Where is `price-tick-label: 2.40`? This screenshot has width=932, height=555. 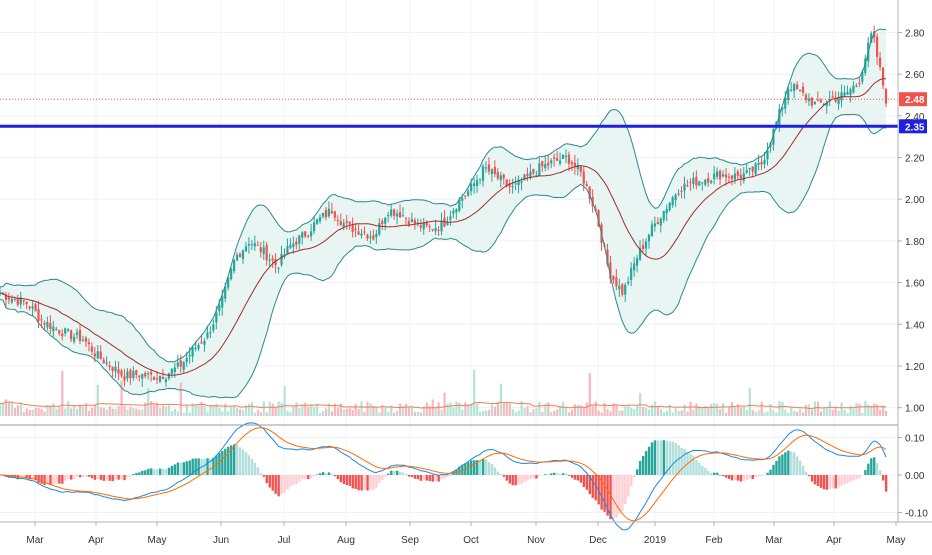
price-tick-label: 2.40 is located at coordinates (915, 117).